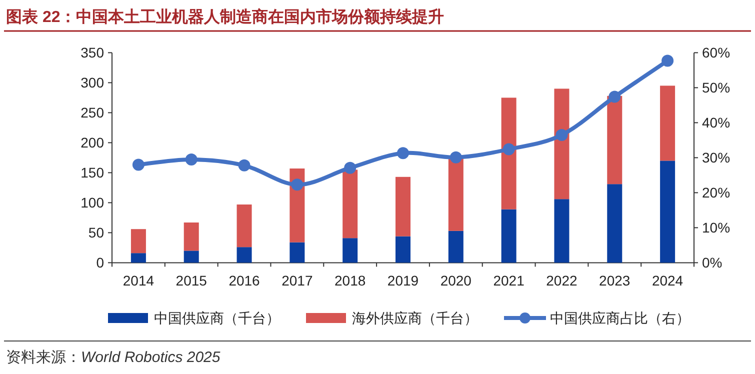 The width and height of the screenshot is (755, 374). I want to click on x-tick-label: 2020, so click(456, 280).